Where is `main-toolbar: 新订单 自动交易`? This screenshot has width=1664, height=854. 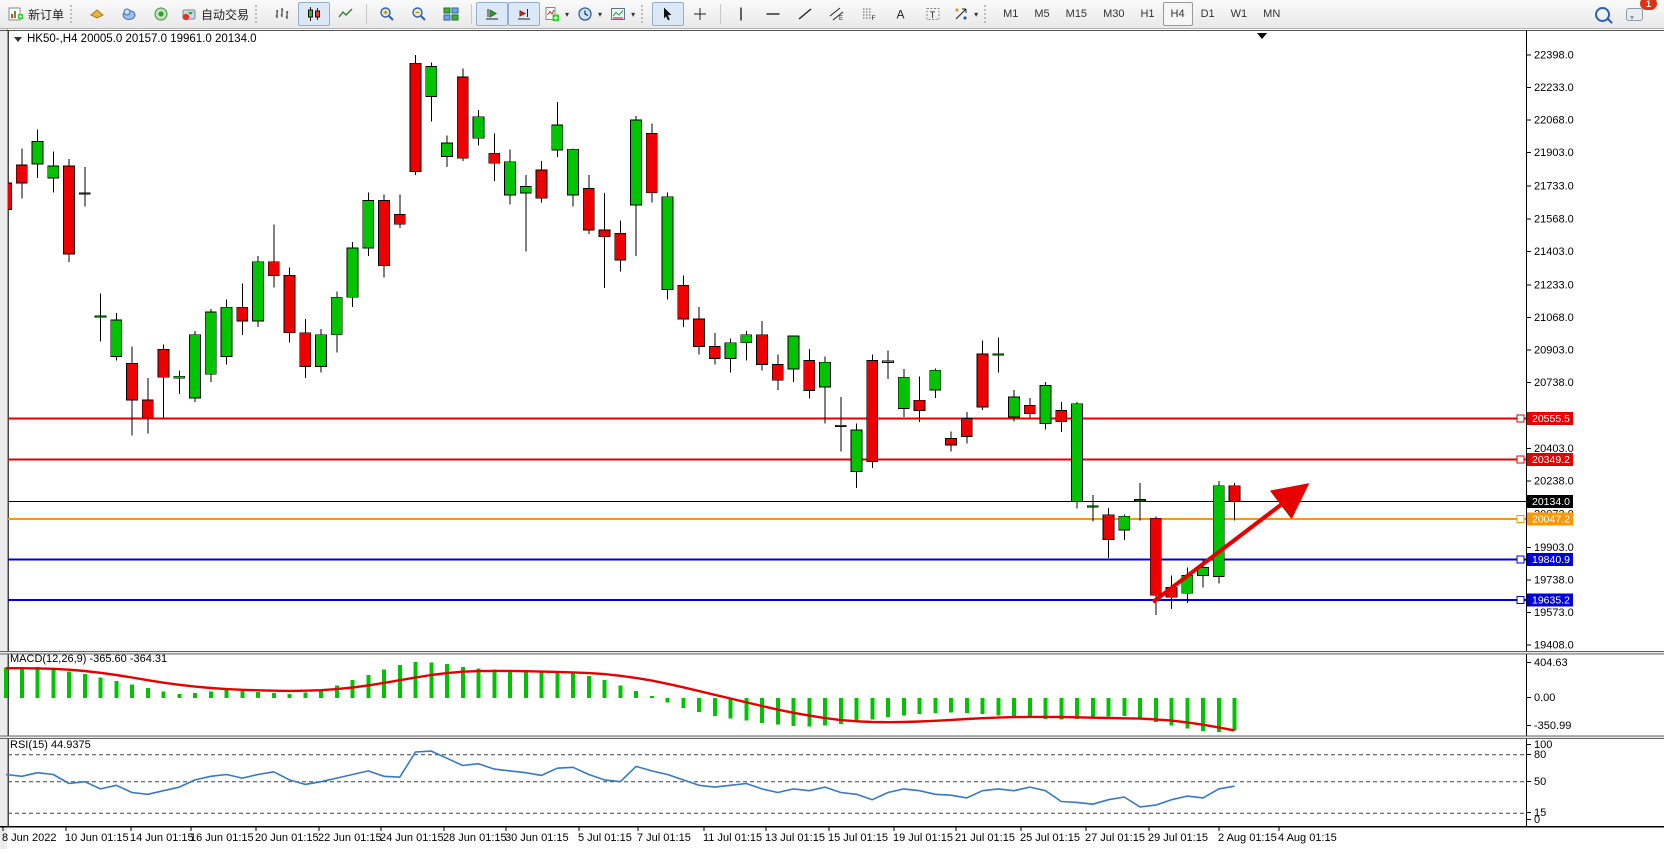 main-toolbar: 新订单 自动交易 is located at coordinates (832, 14).